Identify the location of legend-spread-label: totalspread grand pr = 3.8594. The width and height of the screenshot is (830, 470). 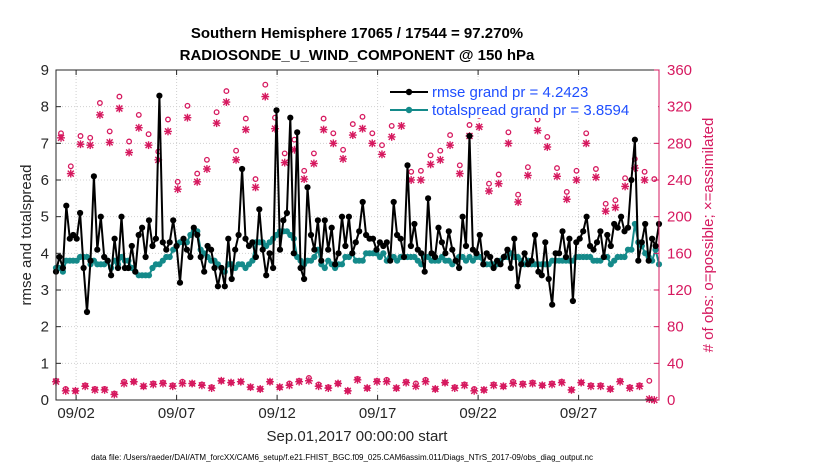
(530, 110).